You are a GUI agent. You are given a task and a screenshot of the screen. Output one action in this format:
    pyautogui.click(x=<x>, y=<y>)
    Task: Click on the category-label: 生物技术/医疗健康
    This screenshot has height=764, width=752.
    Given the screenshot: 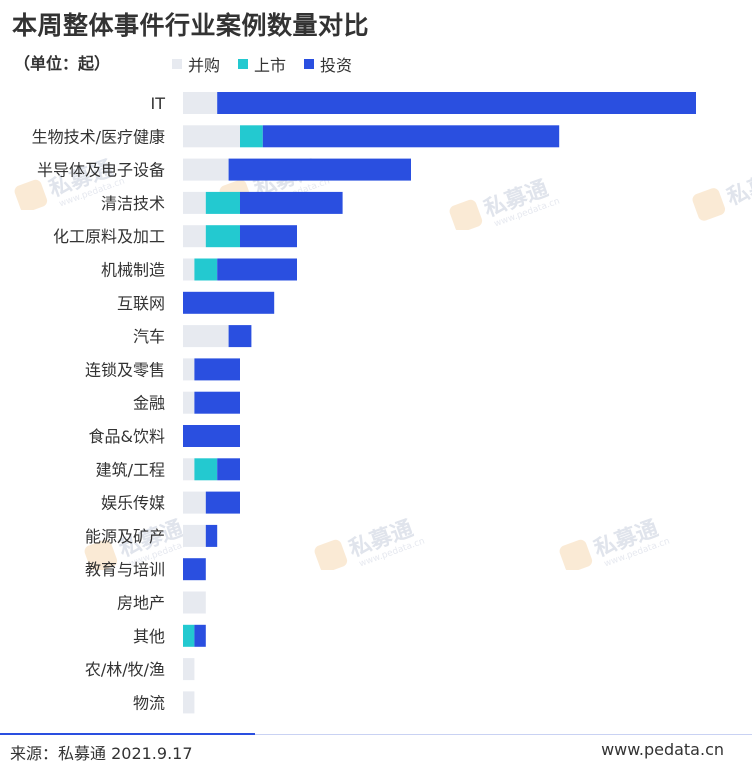 What is the action you would take?
    pyautogui.click(x=98, y=136)
    